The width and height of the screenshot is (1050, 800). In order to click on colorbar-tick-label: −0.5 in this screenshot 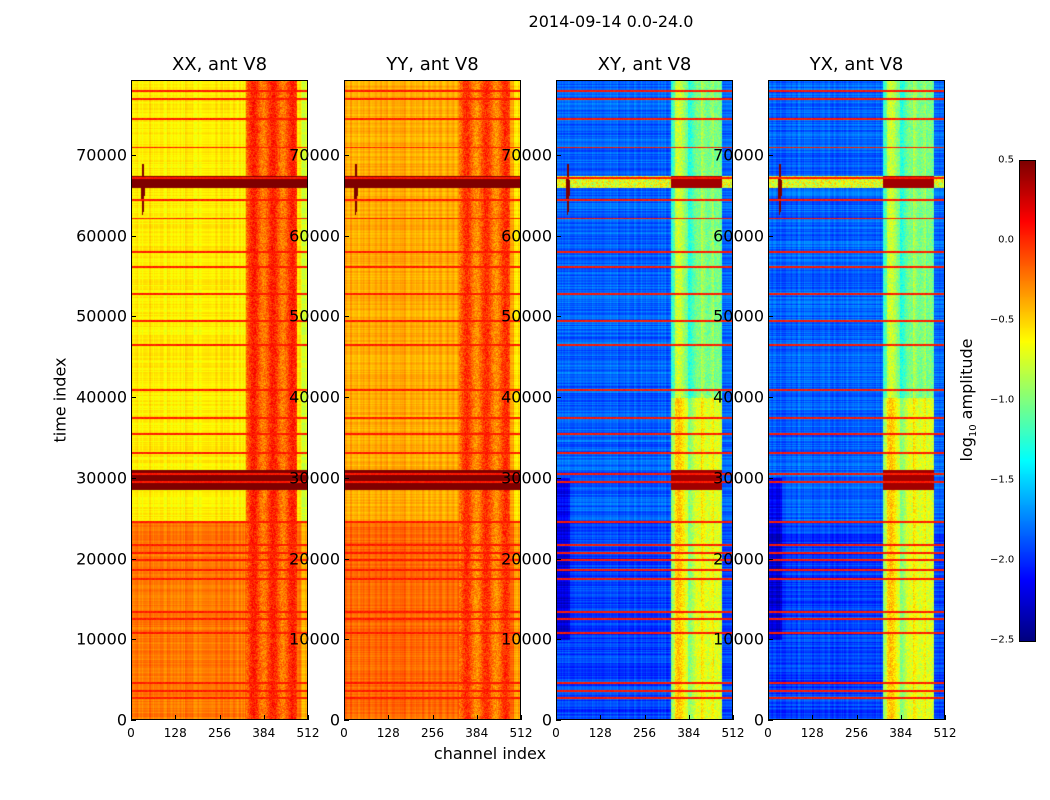, I will do `click(1002, 320)`.